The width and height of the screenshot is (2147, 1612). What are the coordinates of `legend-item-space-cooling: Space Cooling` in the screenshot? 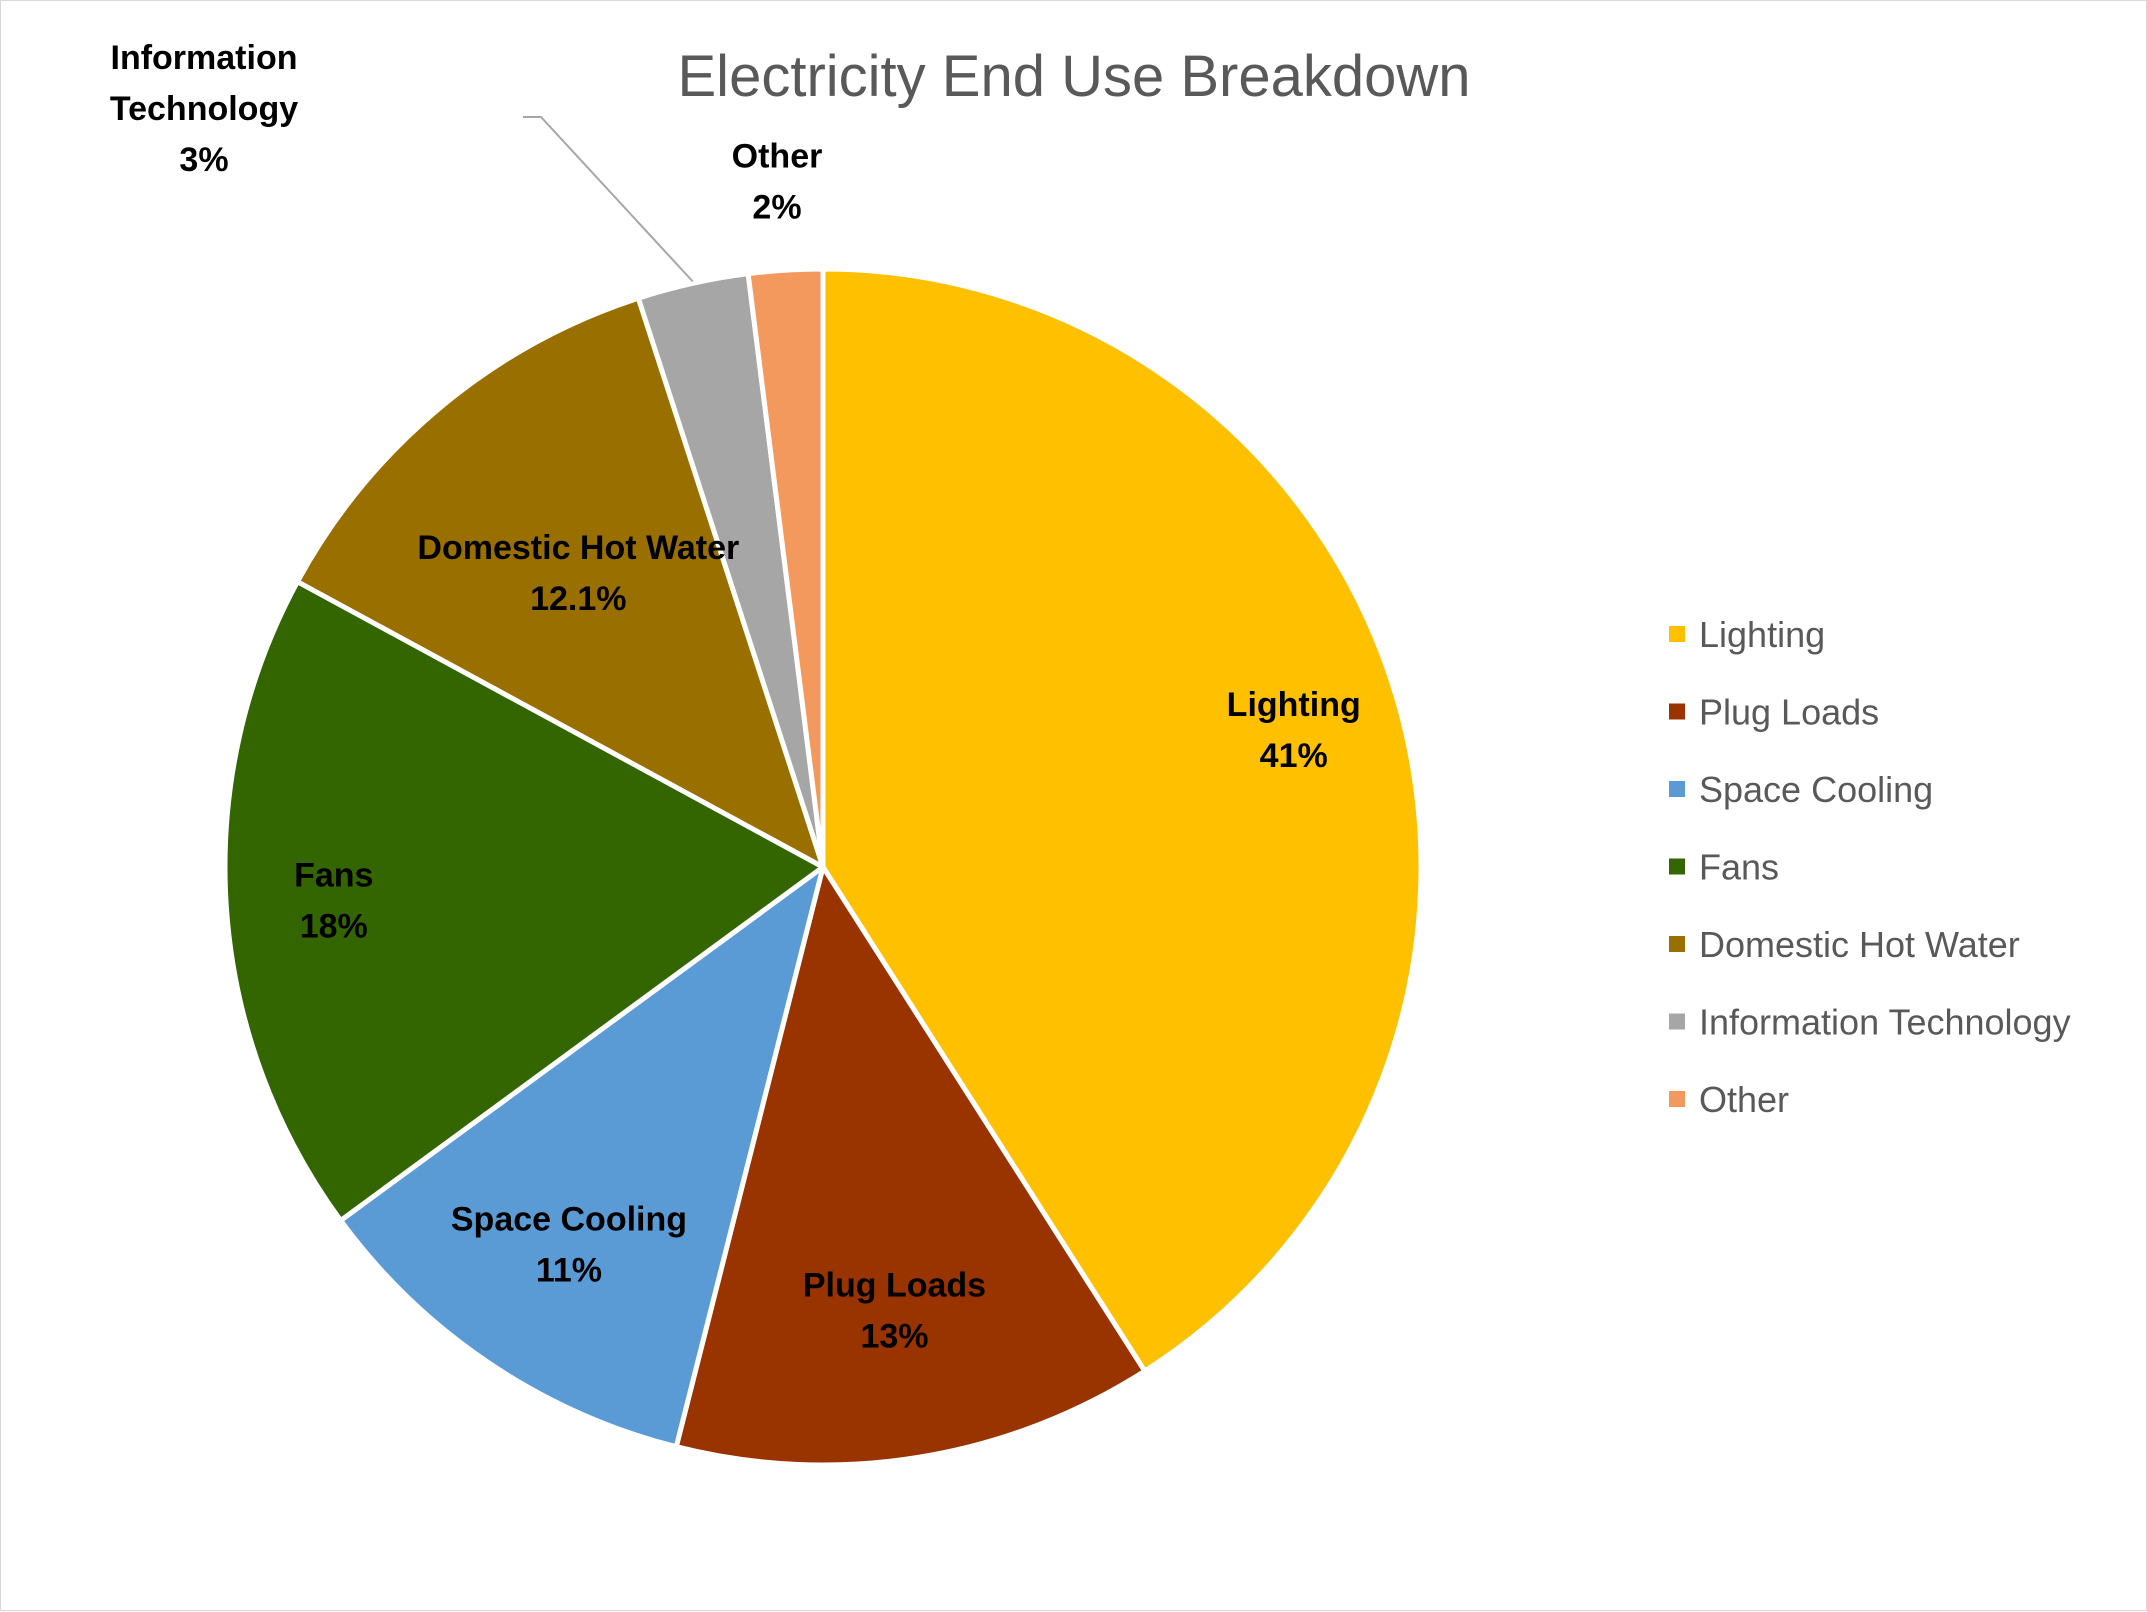 It's located at (1801, 789).